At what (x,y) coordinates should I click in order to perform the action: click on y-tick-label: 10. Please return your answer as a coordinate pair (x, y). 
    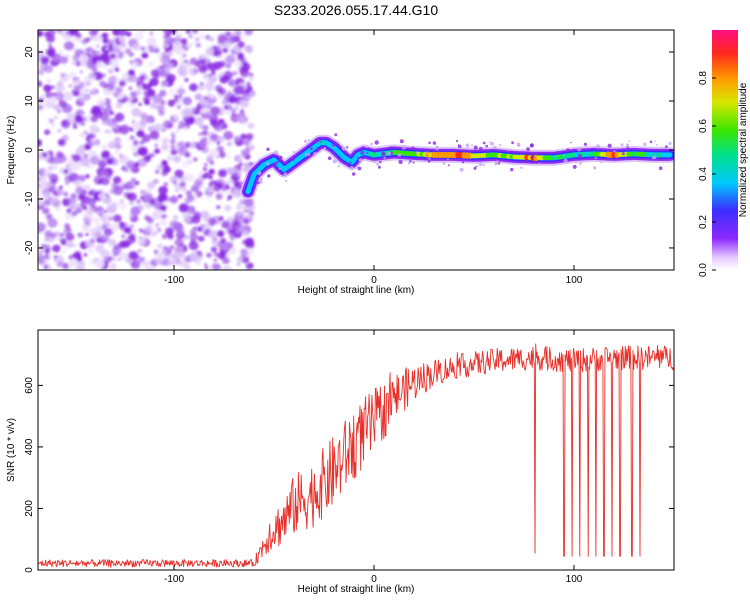
    Looking at the image, I should click on (29, 101).